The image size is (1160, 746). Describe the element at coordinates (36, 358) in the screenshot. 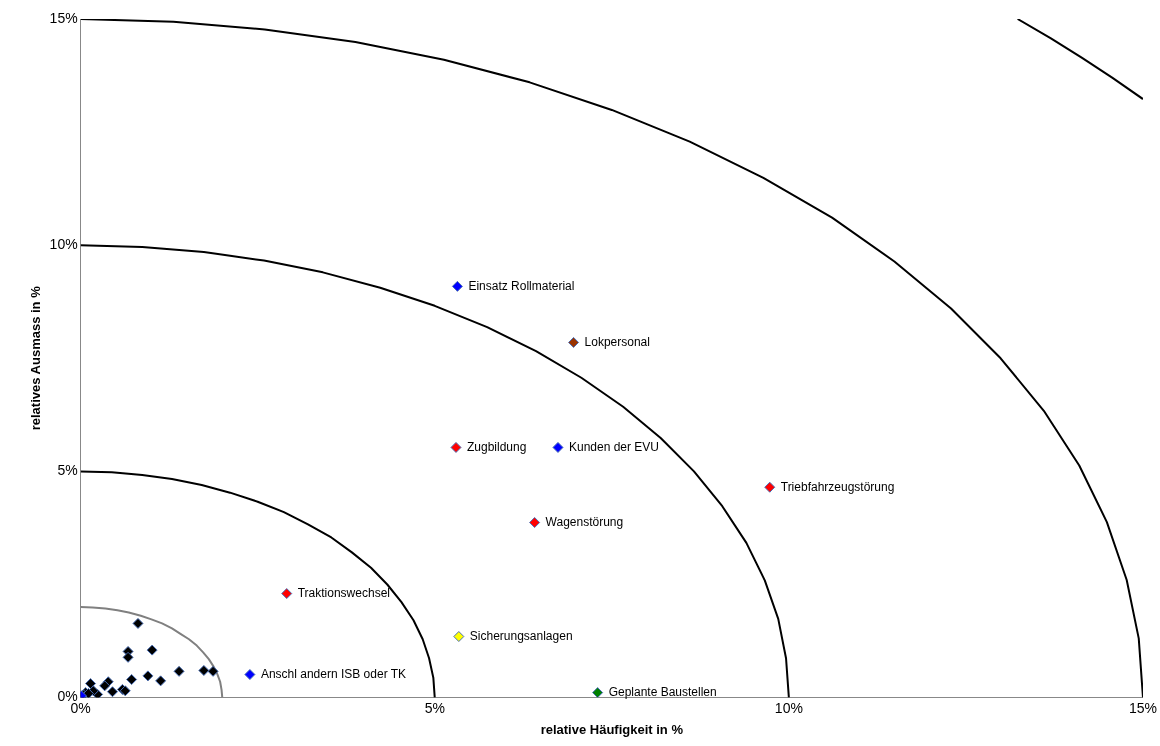

I see `y-axis-title: relatives Ausmass in %` at that location.